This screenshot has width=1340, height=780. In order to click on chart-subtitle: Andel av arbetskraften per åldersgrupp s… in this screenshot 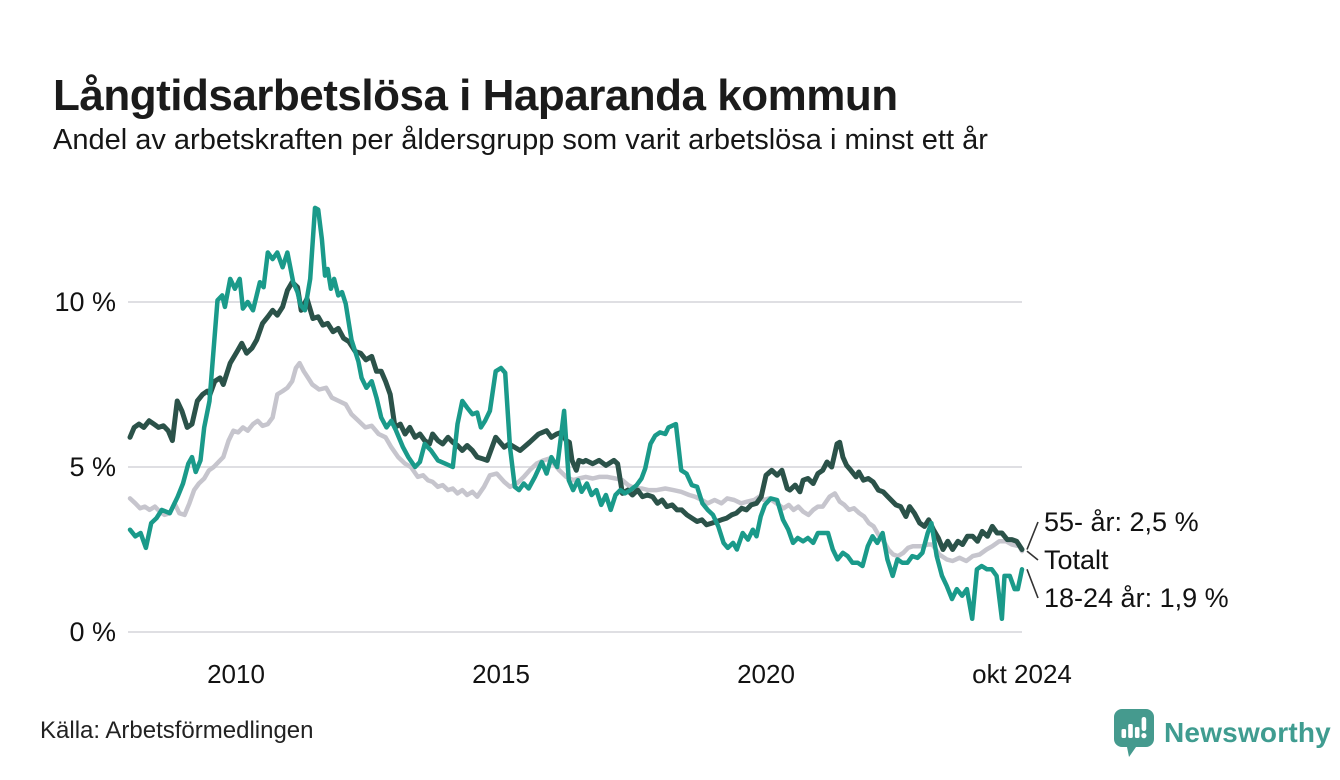, I will do `click(520, 140)`.